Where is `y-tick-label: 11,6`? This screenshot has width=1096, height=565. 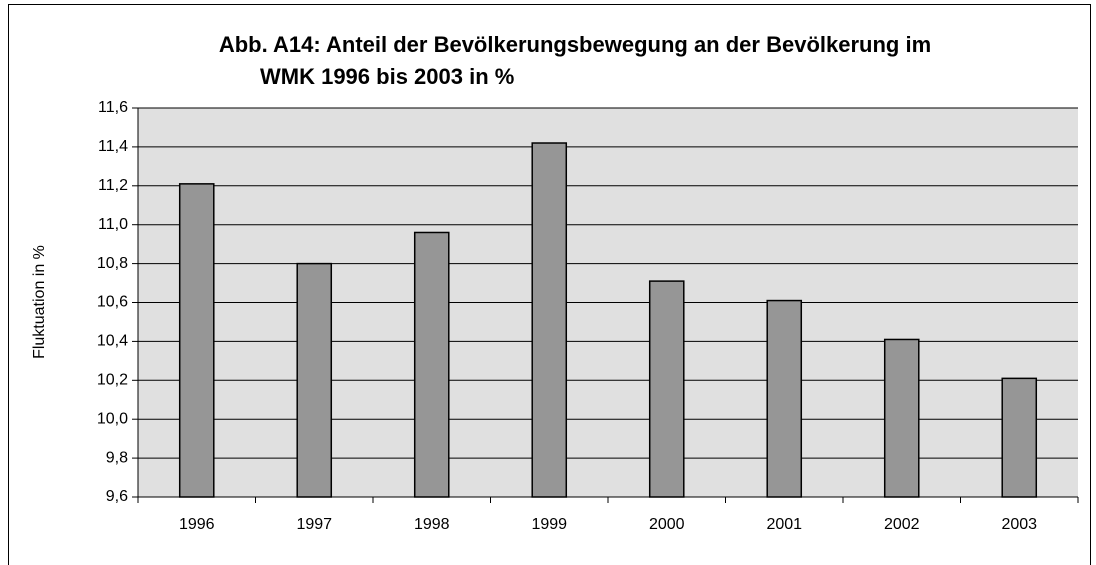
y-tick-label: 11,6 is located at coordinates (113, 107).